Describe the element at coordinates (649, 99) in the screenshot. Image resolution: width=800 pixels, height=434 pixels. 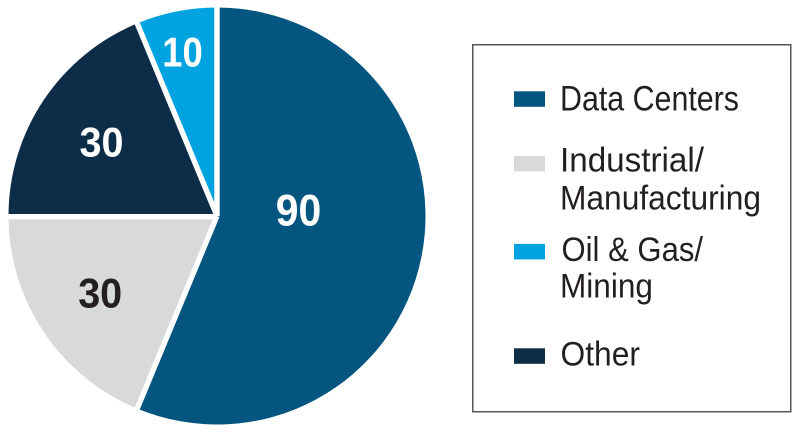
I see `svg-text: Data Centers` at that location.